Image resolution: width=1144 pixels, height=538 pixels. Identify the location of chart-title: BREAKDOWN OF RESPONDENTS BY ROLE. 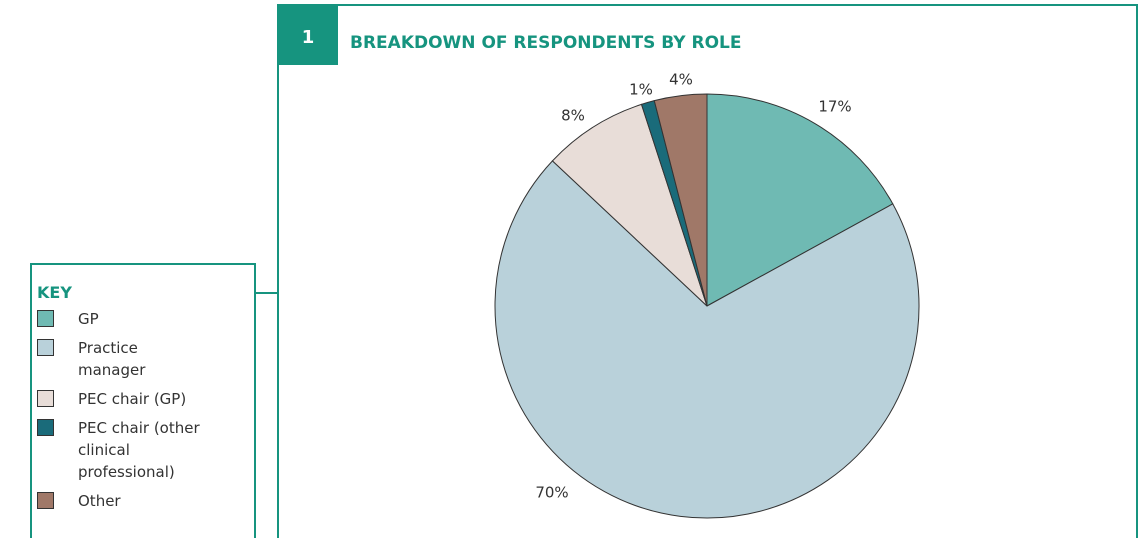
(545, 43).